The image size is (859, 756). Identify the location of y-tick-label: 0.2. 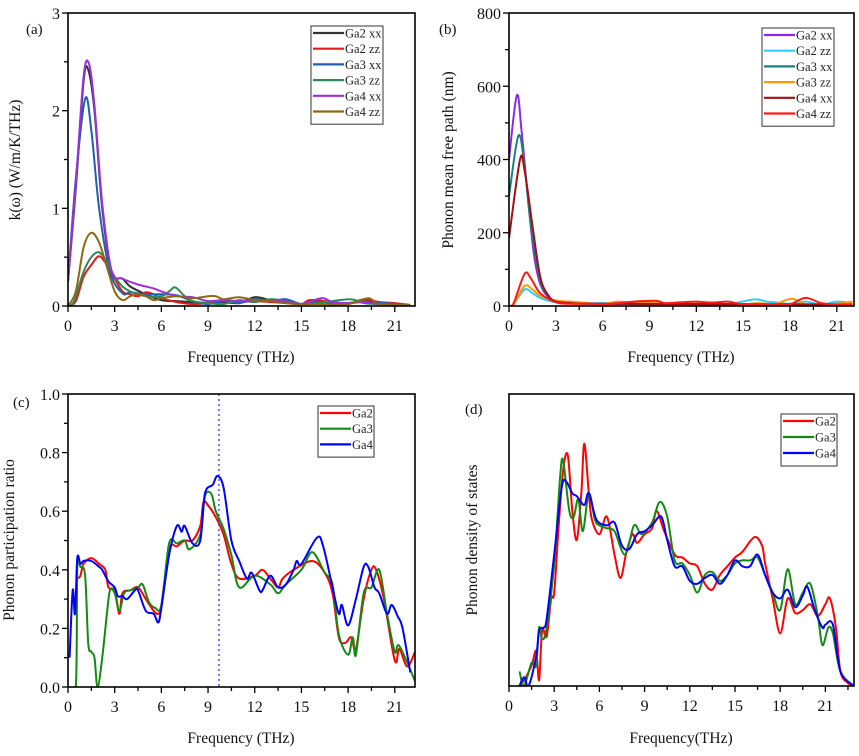
(50, 629).